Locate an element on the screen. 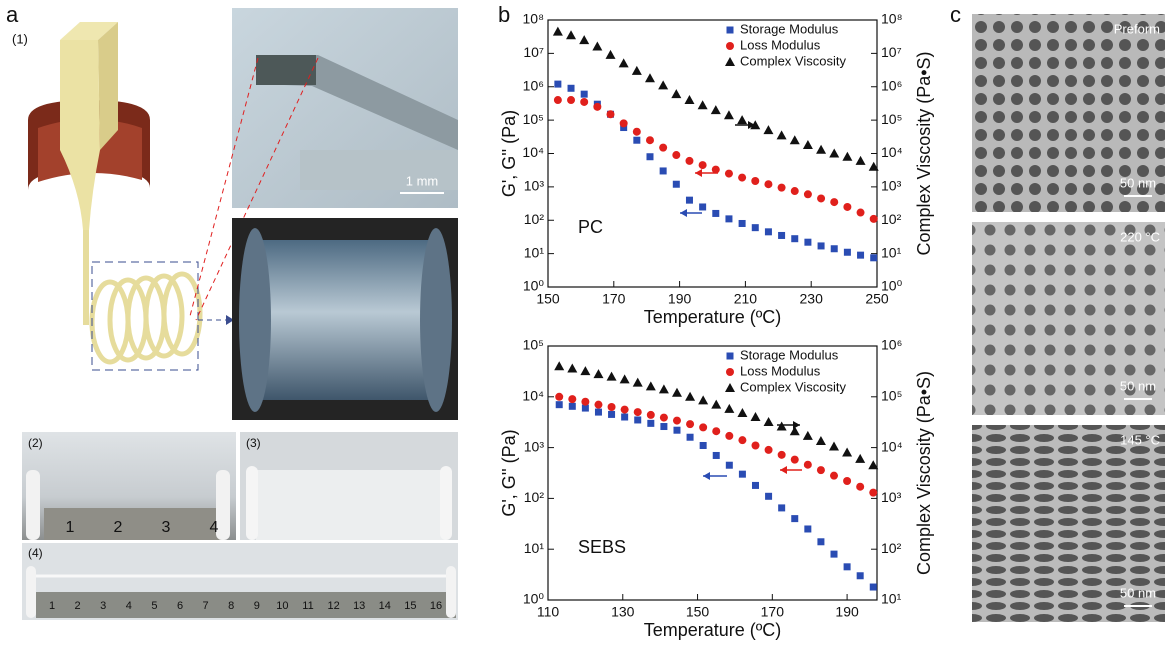 The image size is (1167, 659). x-tick-label: 210 is located at coordinates (746, 299).